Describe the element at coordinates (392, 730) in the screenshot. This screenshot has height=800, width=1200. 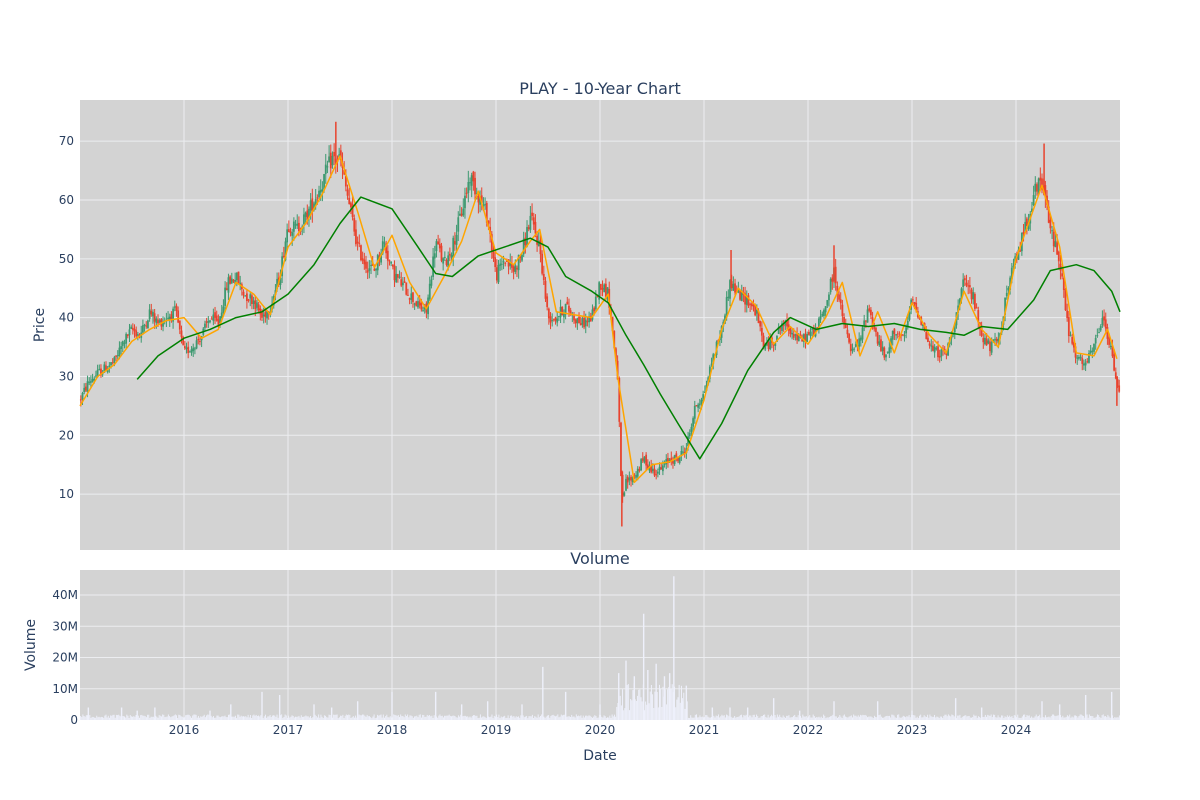
I see `x-tick-label: 2018` at that location.